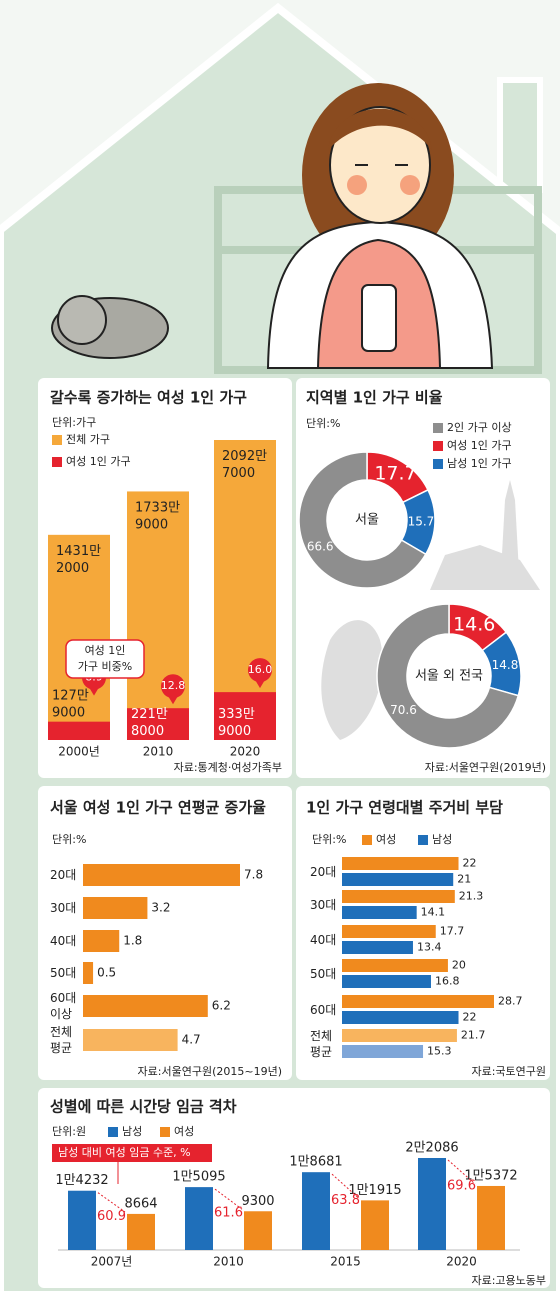  I want to click on value-label: 13.4, so click(429, 947).